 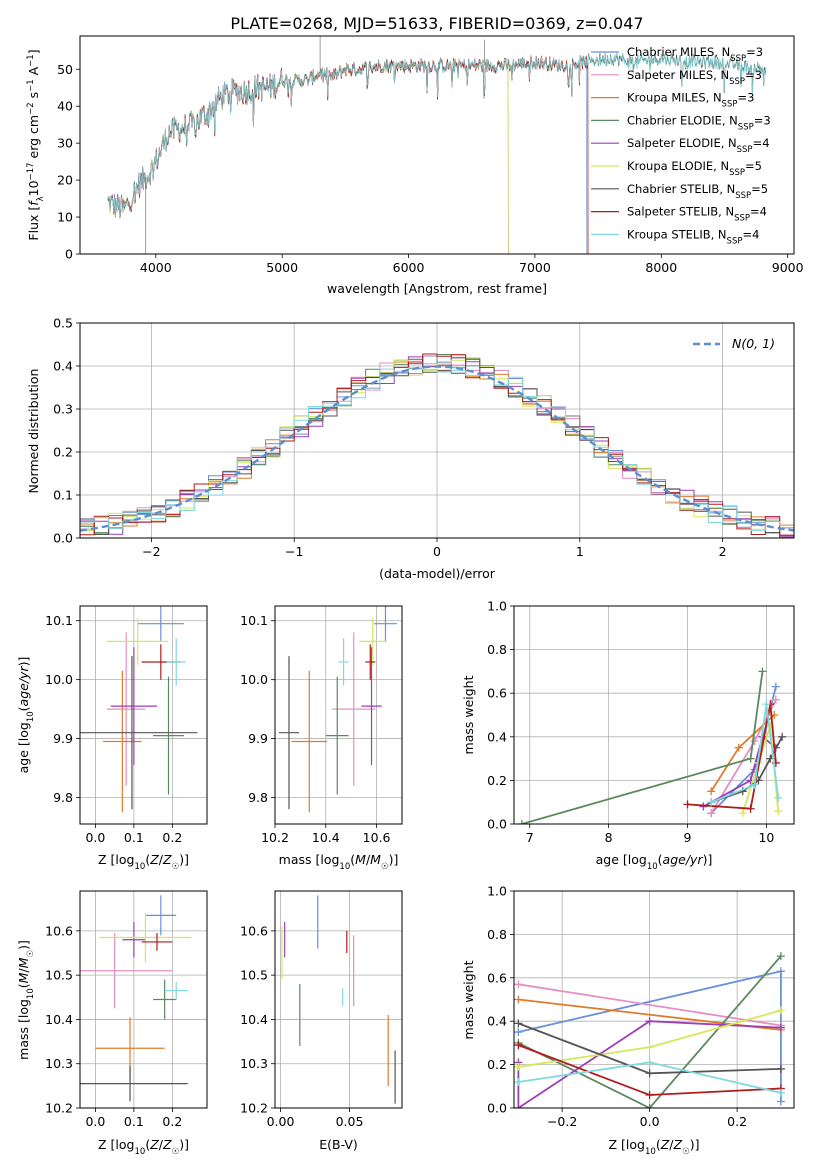 What do you see at coordinates (766, 837) in the screenshot?
I see `x-tick-label: 10` at bounding box center [766, 837].